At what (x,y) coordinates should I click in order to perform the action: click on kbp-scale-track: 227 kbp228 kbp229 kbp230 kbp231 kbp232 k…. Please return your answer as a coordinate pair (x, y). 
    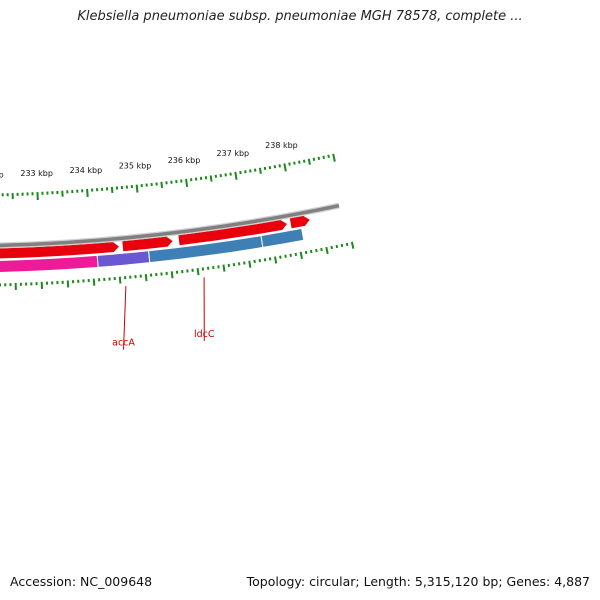
    Looking at the image, I should click on (168, 171).